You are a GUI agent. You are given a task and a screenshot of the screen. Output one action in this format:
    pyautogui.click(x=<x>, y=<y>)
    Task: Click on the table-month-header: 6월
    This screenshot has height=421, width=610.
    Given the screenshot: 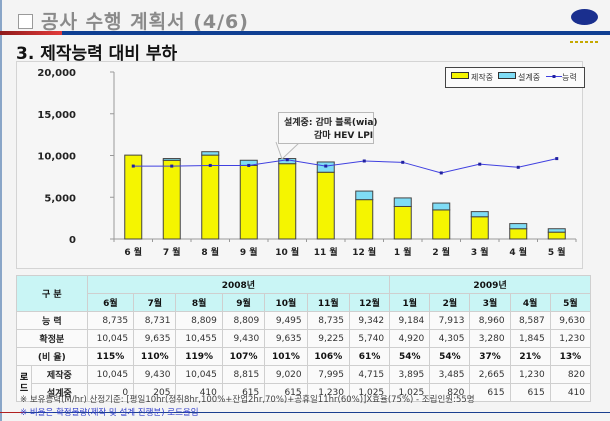 What is the action you would take?
    pyautogui.click(x=110, y=302)
    